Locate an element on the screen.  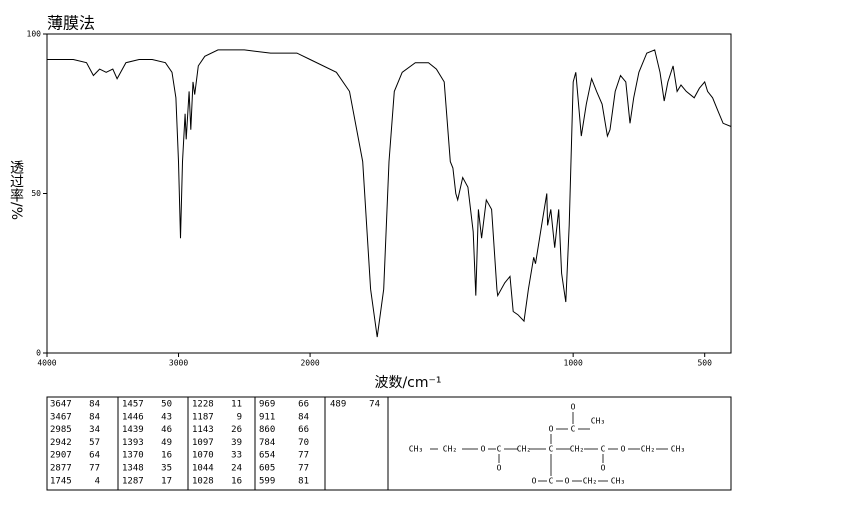
peak-transmittance: 11 is located at coordinates (236, 405).